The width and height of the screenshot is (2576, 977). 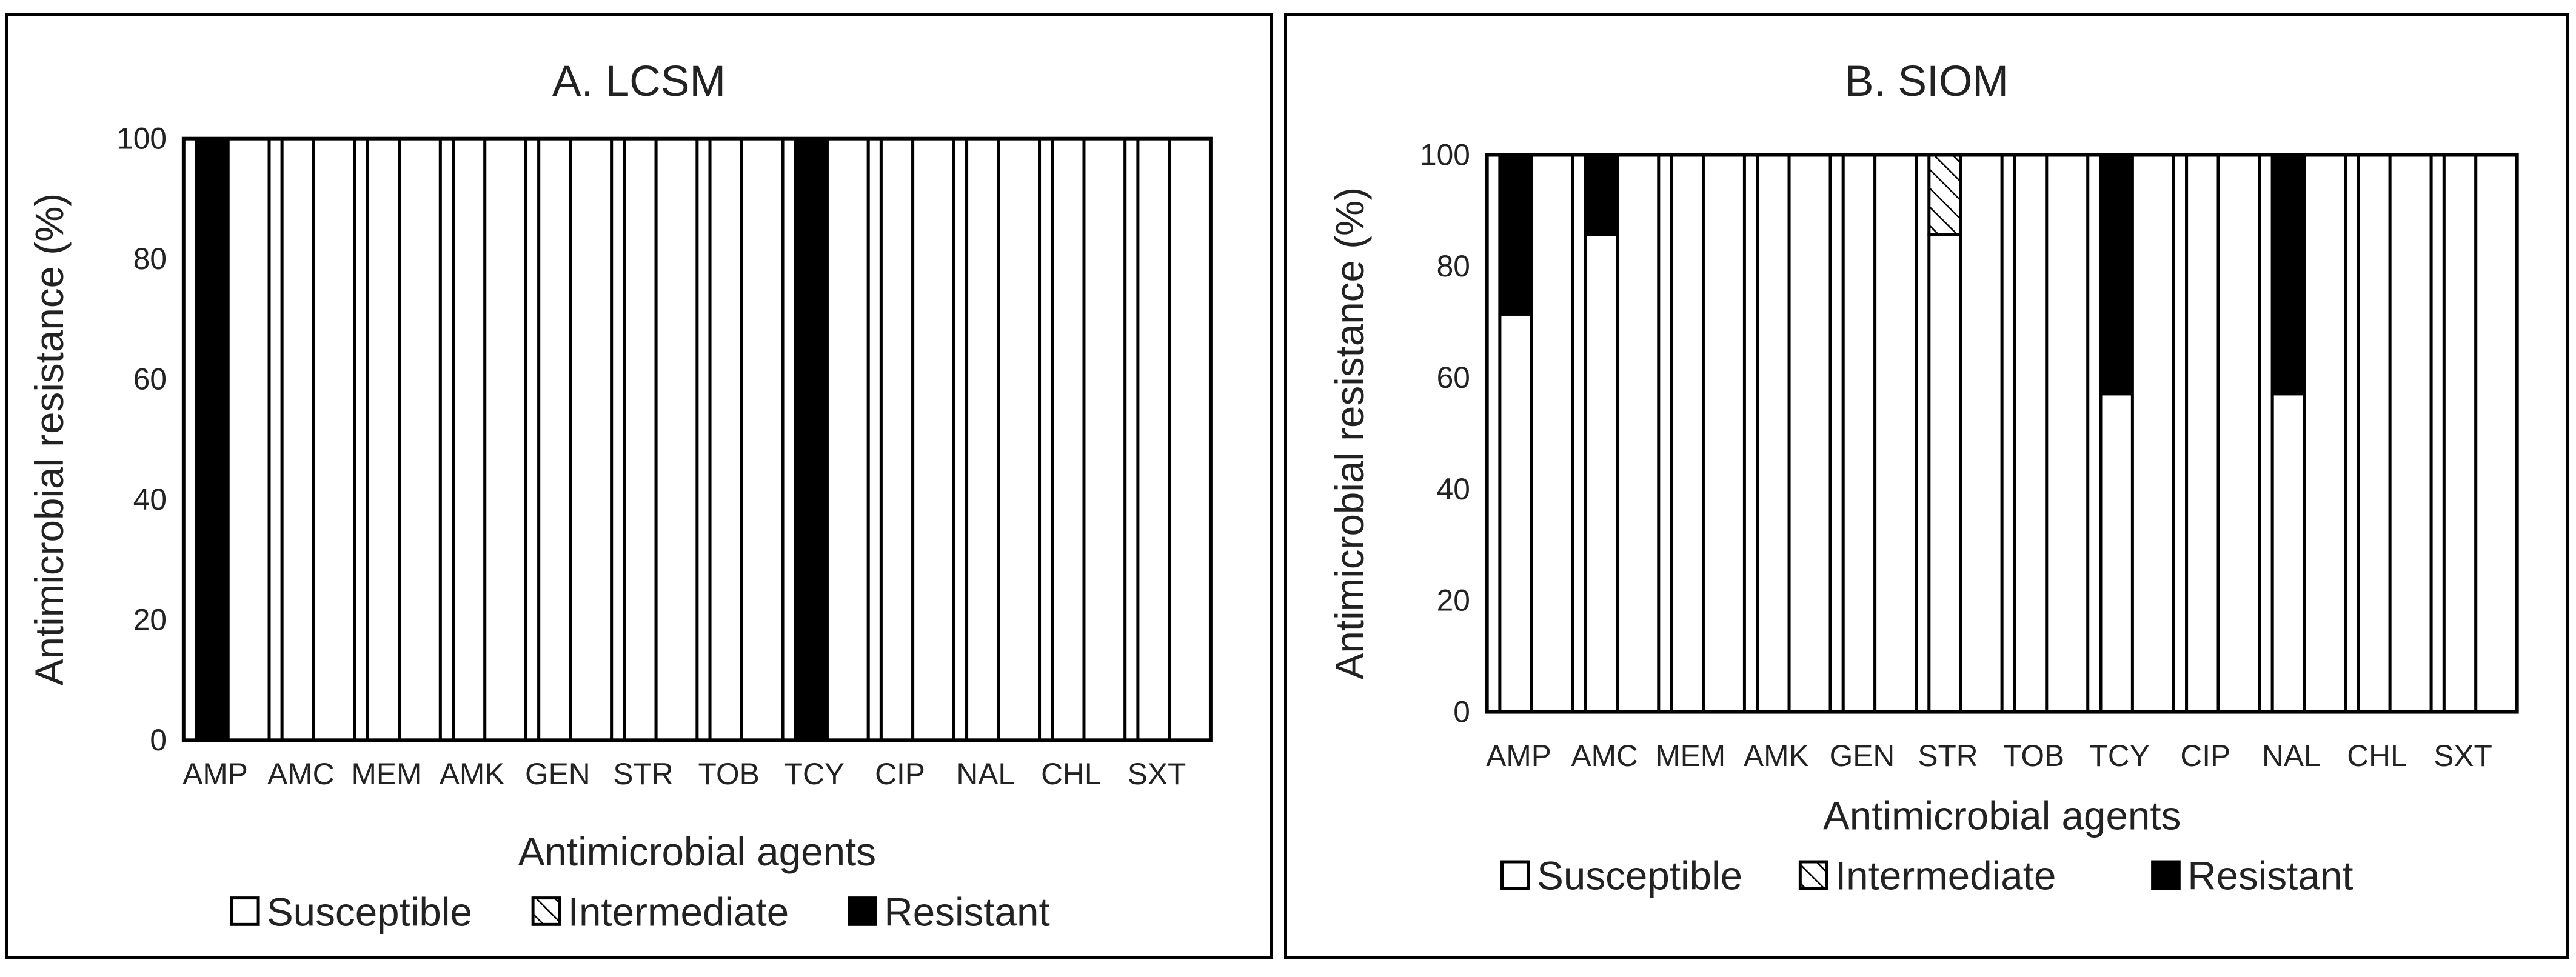 I want to click on y-tick-label: 20, so click(x=150, y=620).